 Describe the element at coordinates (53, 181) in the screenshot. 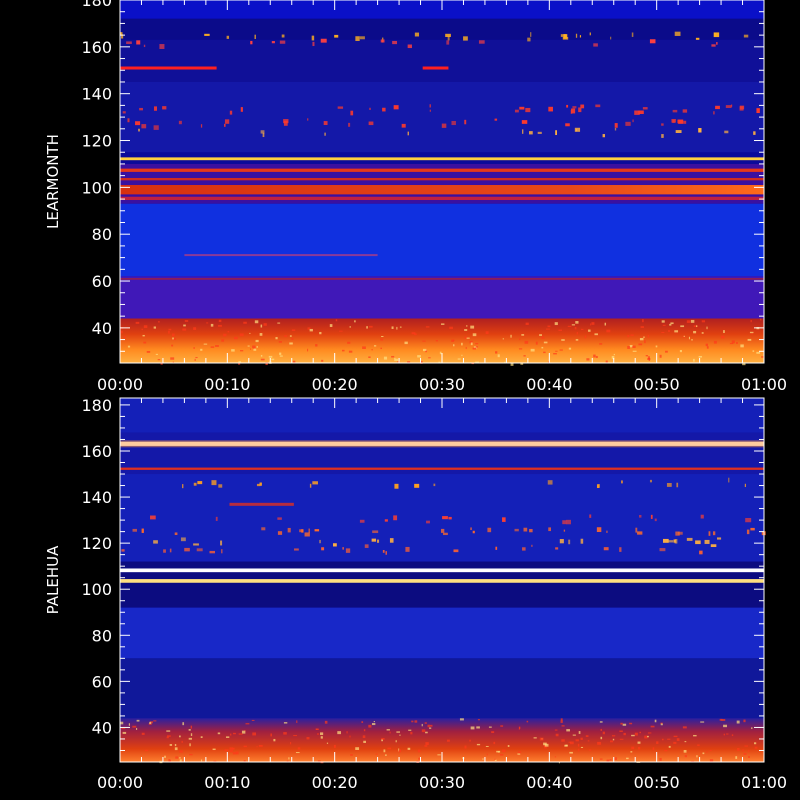

I see `y-axis-title: LEARMONTH` at that location.